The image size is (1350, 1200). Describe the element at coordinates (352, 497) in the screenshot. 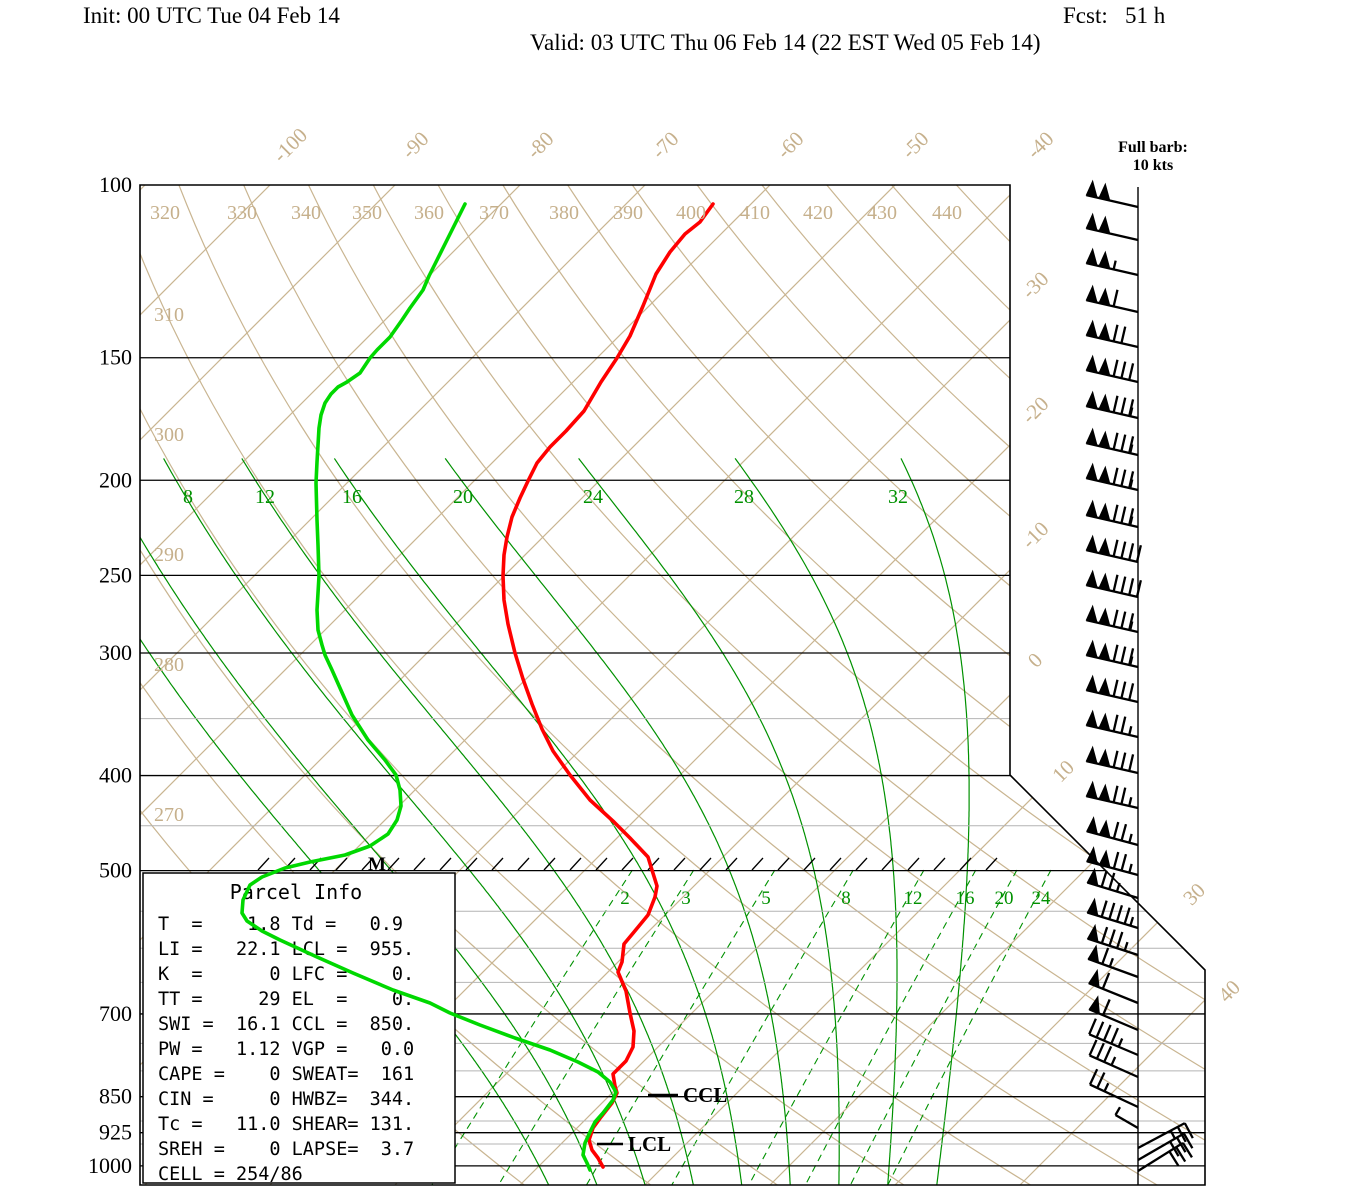

I see `moist-adiabat-label: 16` at that location.